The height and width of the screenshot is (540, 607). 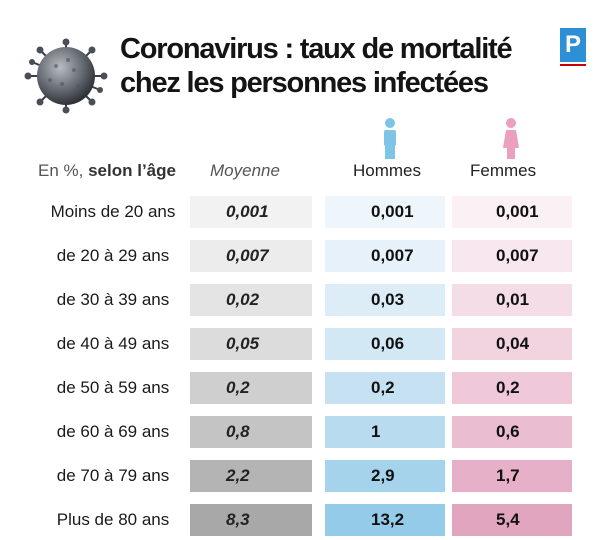 I want to click on value-hommes: 0,03, so click(x=385, y=300).